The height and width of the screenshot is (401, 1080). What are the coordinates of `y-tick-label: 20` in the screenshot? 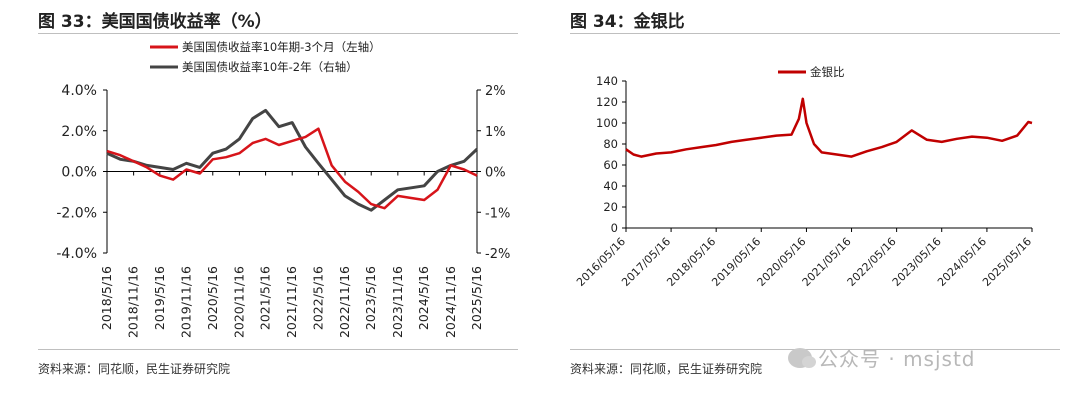 It's located at (610, 207).